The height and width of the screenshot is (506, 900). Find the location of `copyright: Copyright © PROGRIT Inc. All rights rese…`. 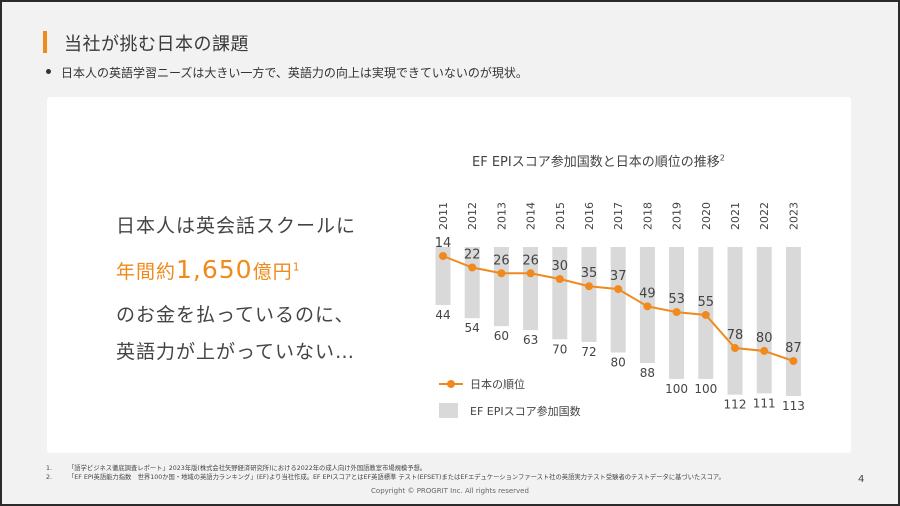

copyright: Copyright © PROGRIT Inc. All rights rese… is located at coordinates (450, 491).